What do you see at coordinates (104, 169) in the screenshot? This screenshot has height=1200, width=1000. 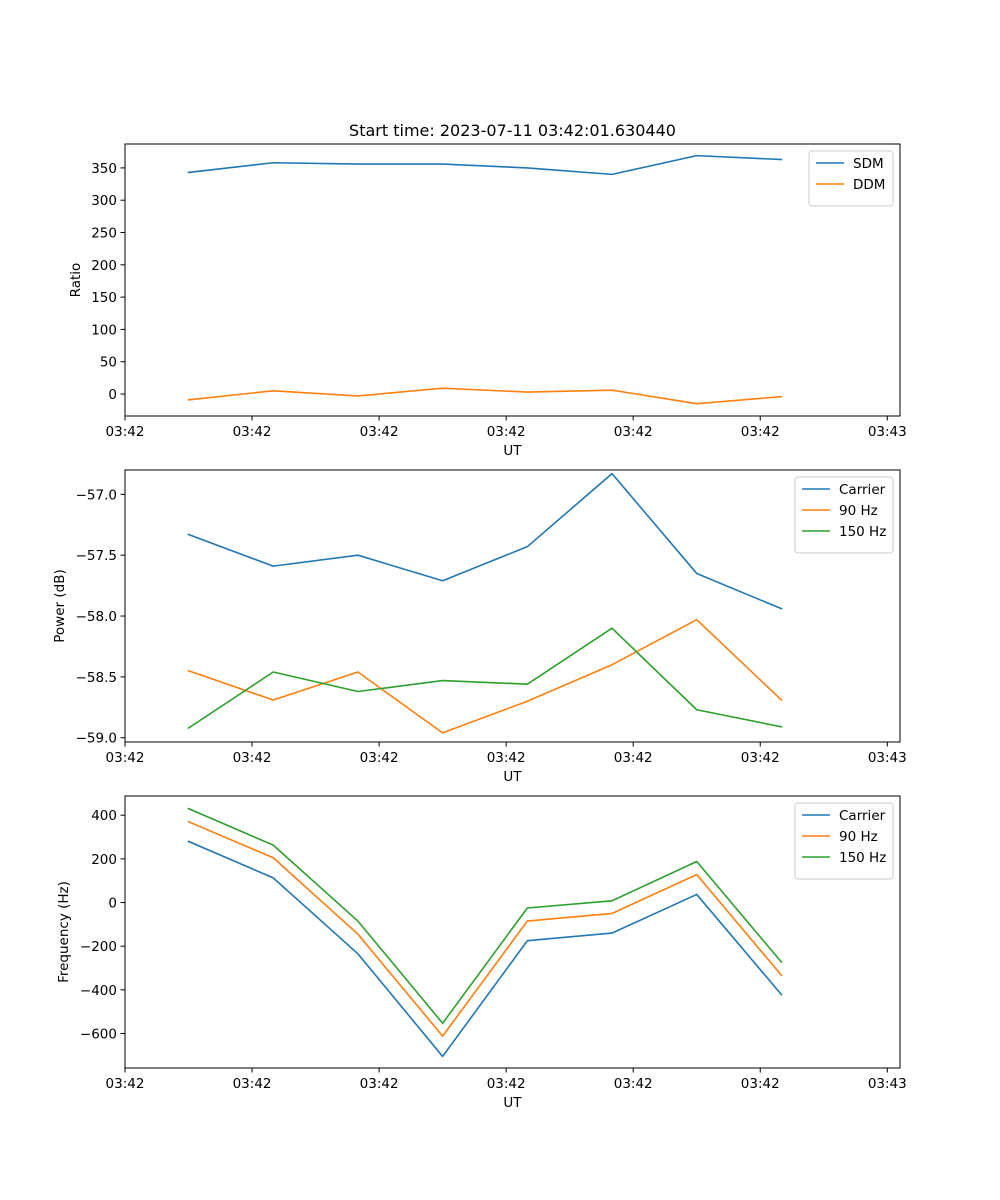 I see `y-tick-label: 350` at bounding box center [104, 169].